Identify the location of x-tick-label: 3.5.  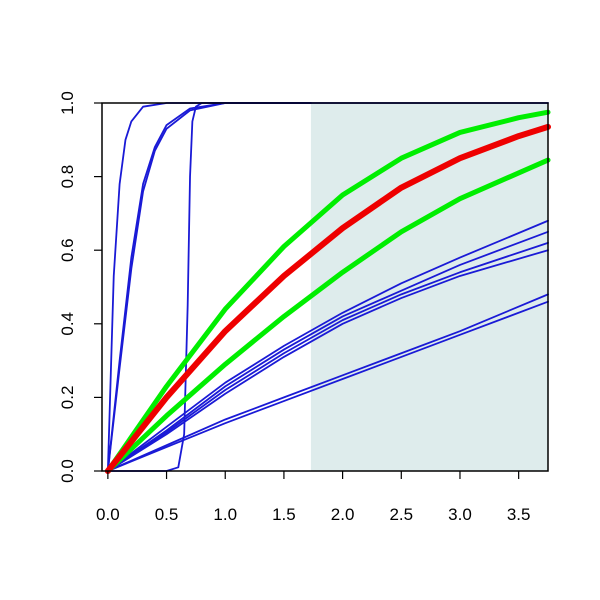
(519, 514).